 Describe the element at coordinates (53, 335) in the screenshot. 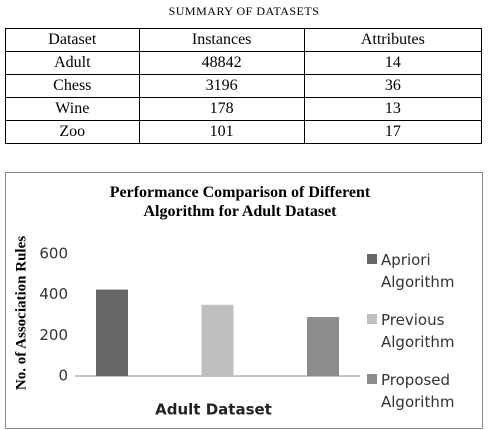

I see `y-tick-label: 200` at that location.